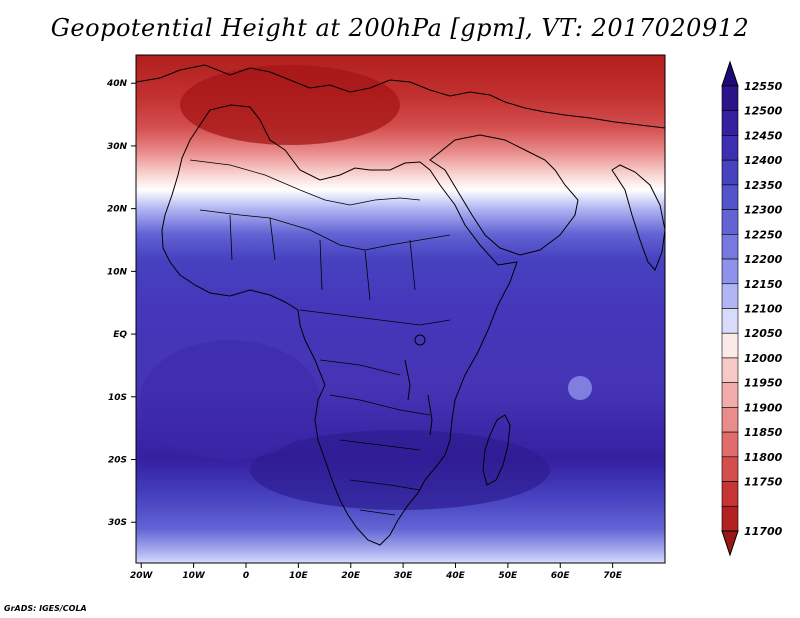 This screenshot has width=800, height=618. I want to click on x-tick-label: 70E, so click(613, 576).